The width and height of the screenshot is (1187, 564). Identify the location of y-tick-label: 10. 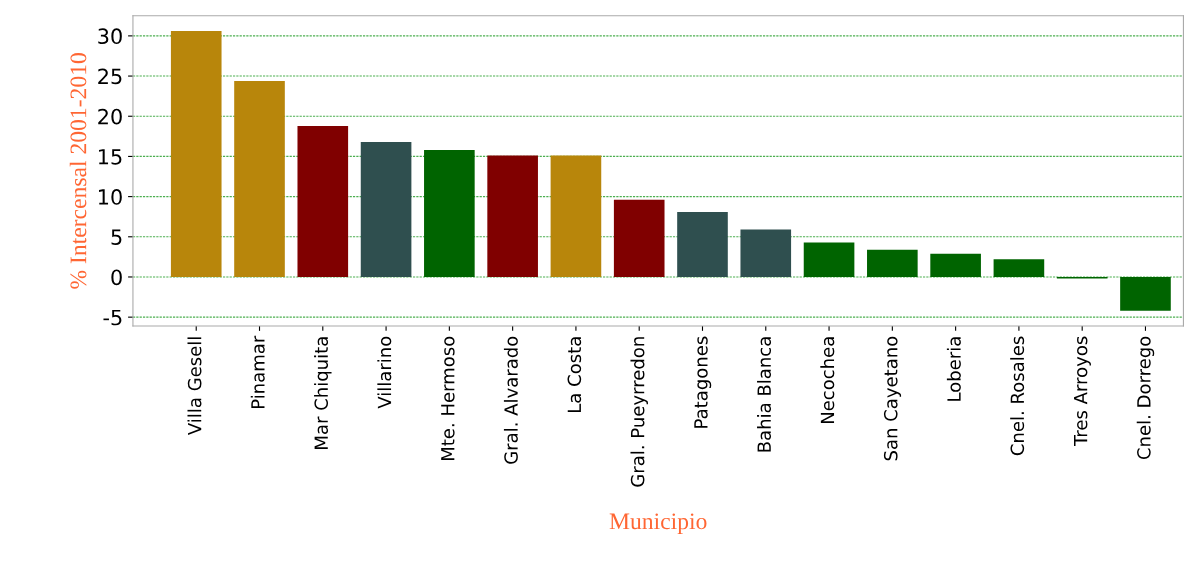
(110, 197).